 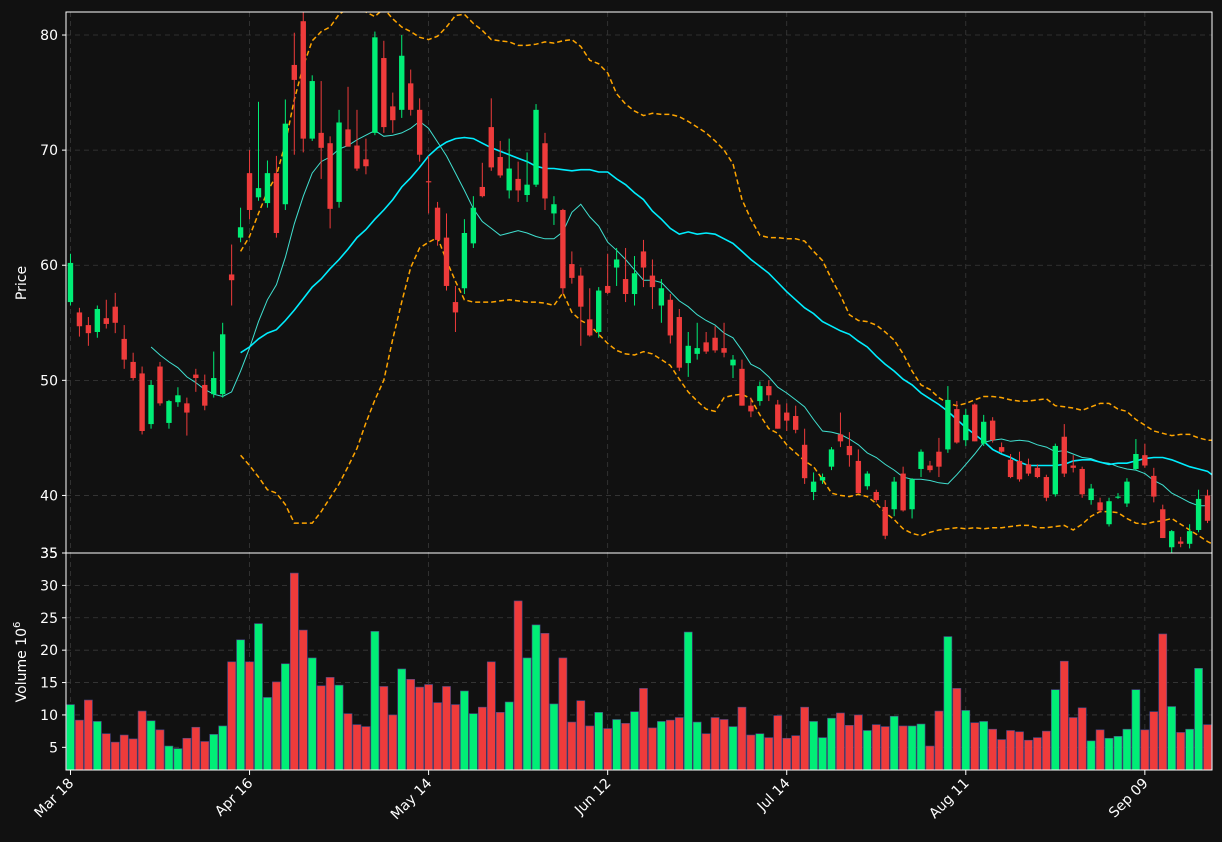 I want to click on price-tick-label: 40, so click(x=49, y=496).